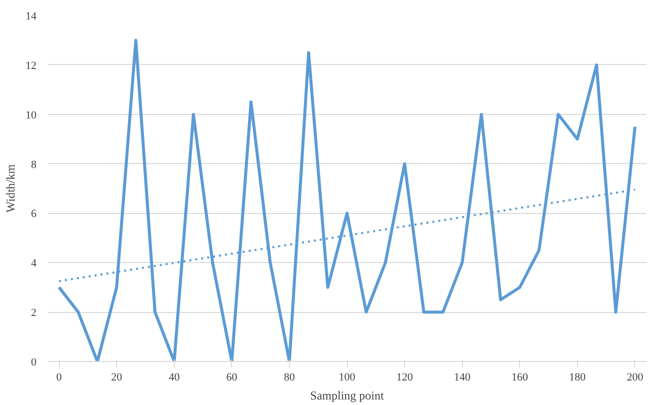 The image size is (666, 405). What do you see at coordinates (31, 16) in the screenshot?
I see `y-tick-label: 14` at bounding box center [31, 16].